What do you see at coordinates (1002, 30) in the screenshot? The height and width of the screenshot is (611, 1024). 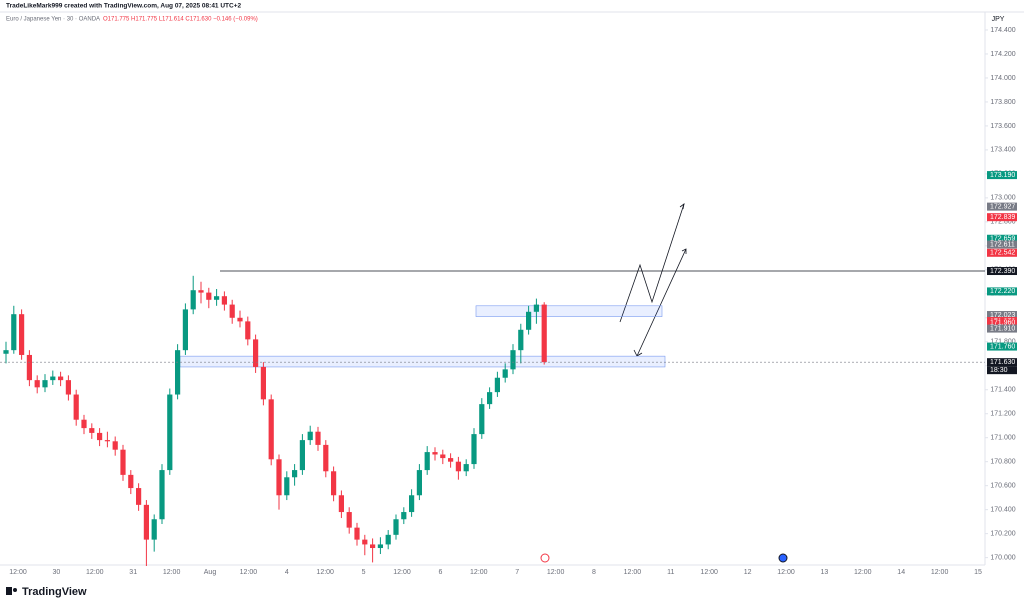 I see `y-tick-label: 174.400` at bounding box center [1002, 30].